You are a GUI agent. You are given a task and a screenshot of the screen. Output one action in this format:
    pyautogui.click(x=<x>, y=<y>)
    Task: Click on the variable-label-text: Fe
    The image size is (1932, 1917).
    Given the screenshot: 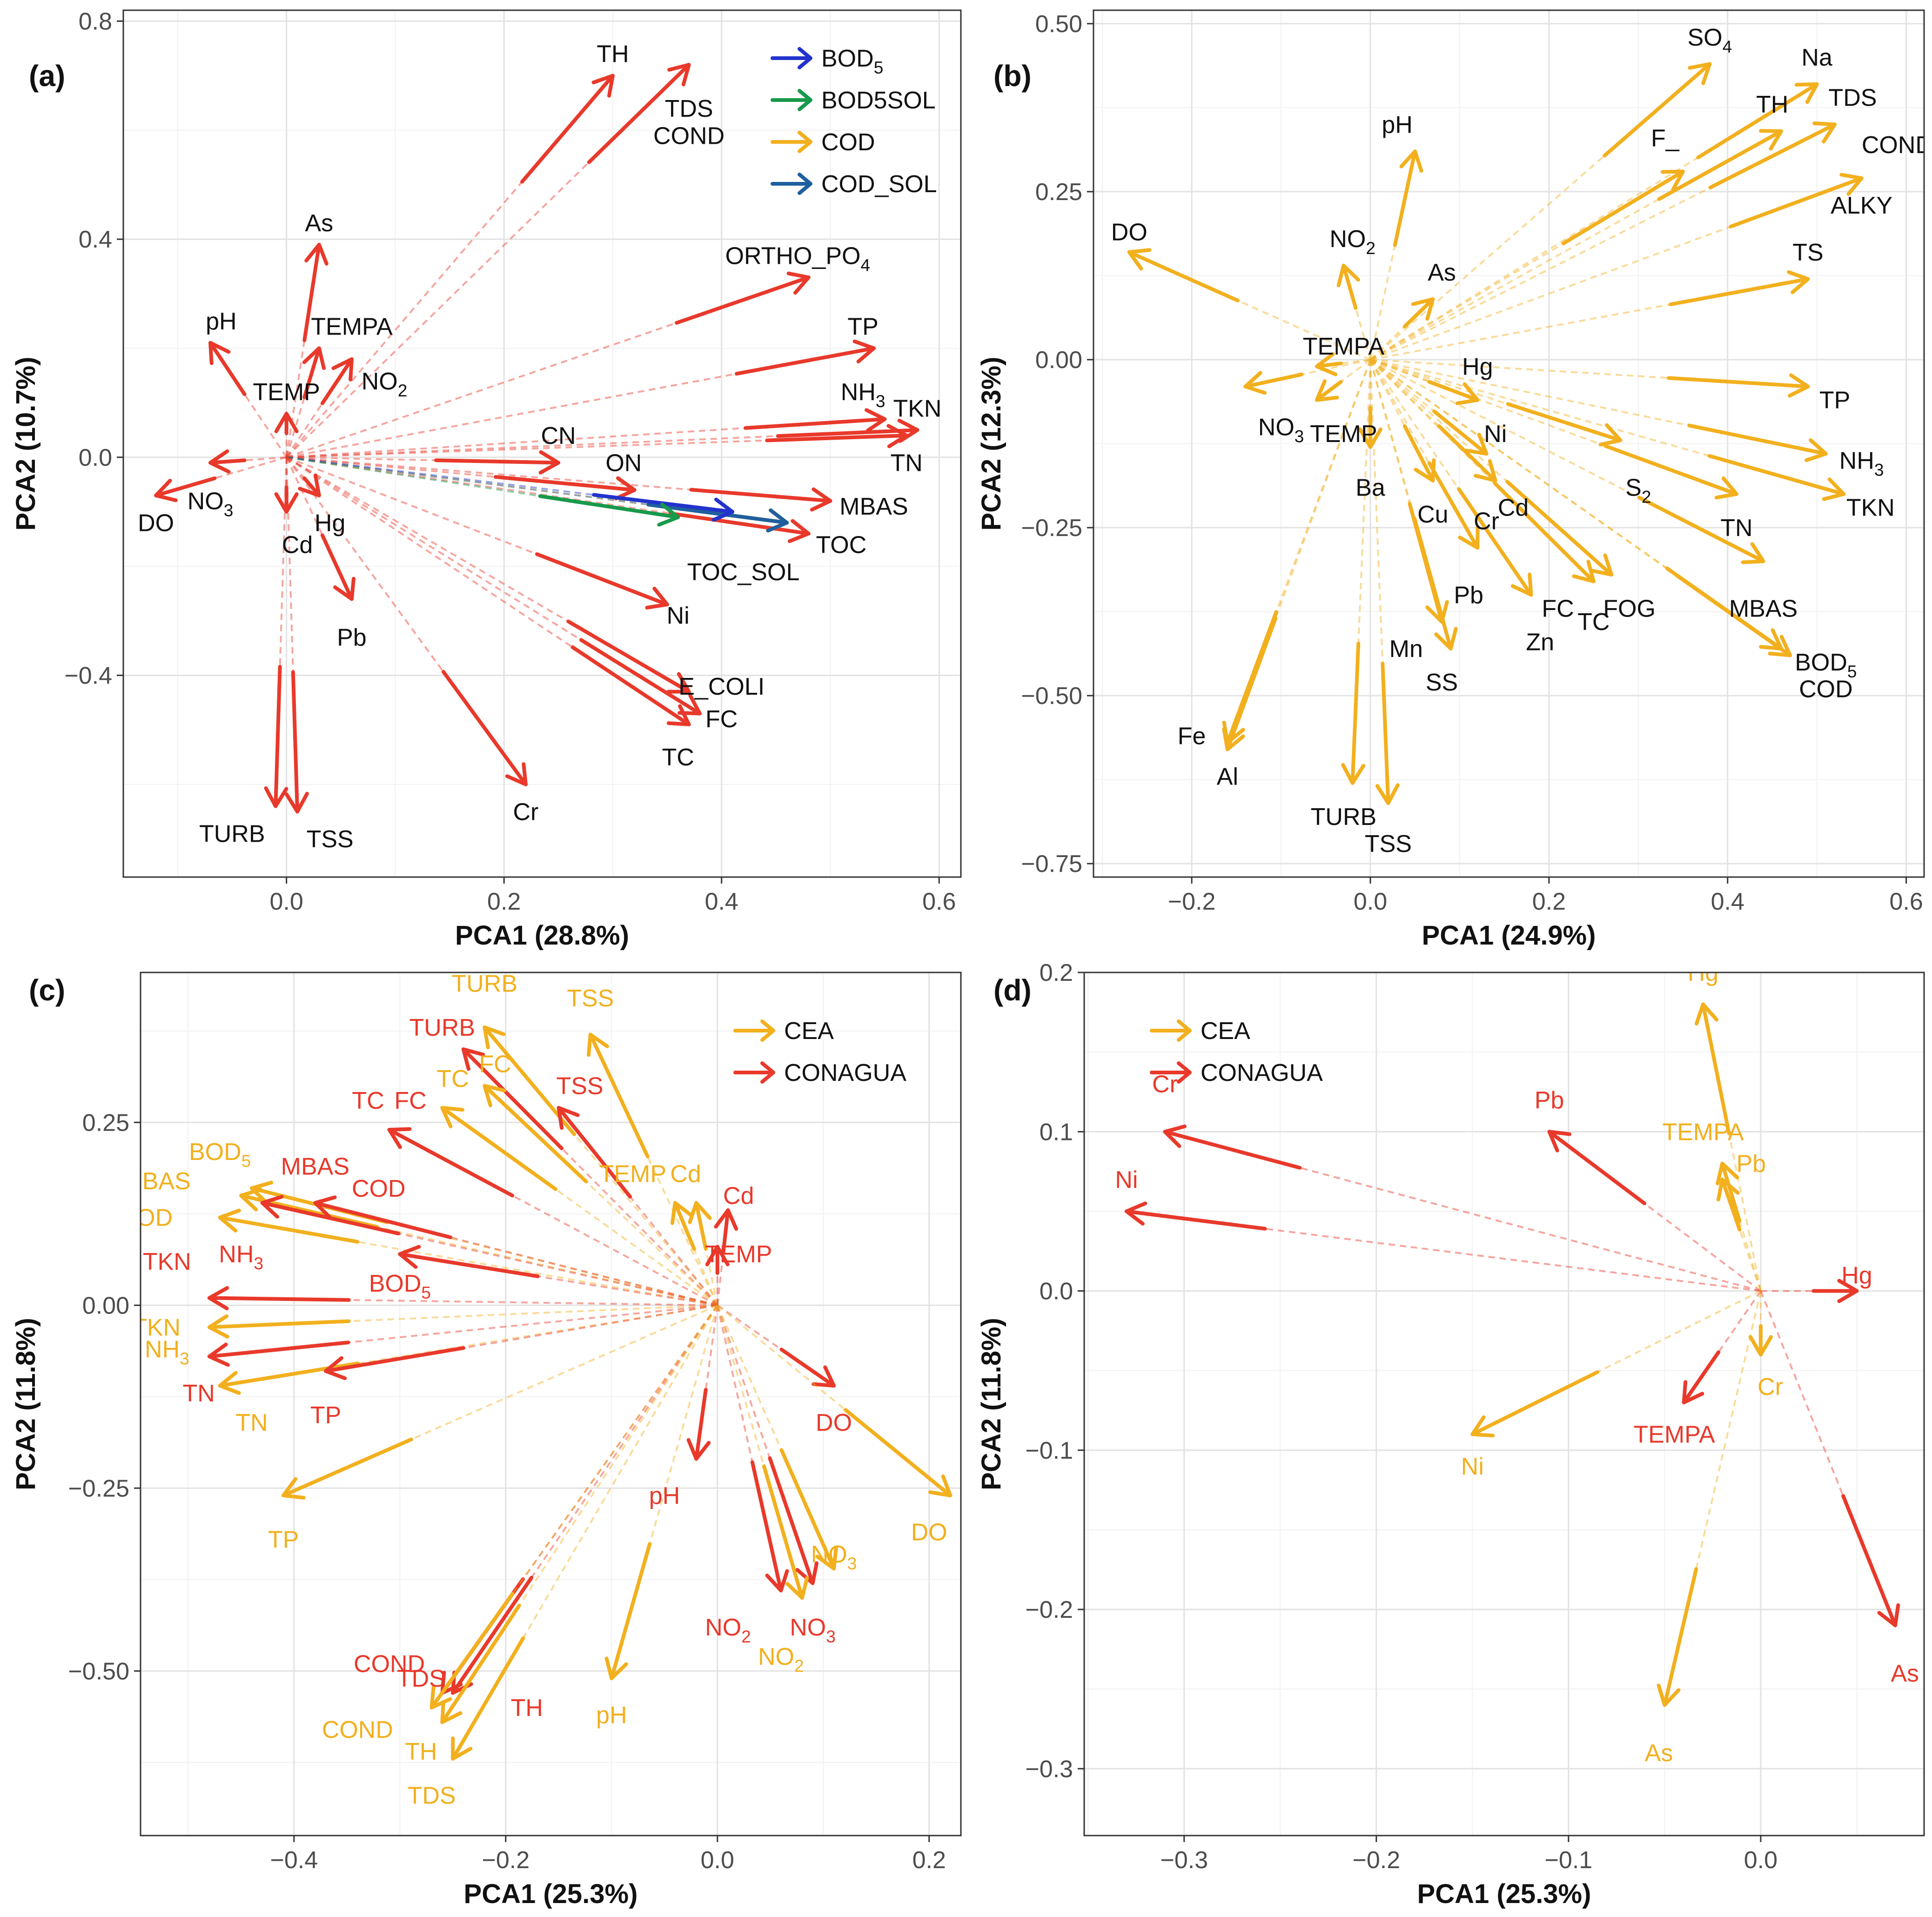 What is the action you would take?
    pyautogui.click(x=1192, y=736)
    